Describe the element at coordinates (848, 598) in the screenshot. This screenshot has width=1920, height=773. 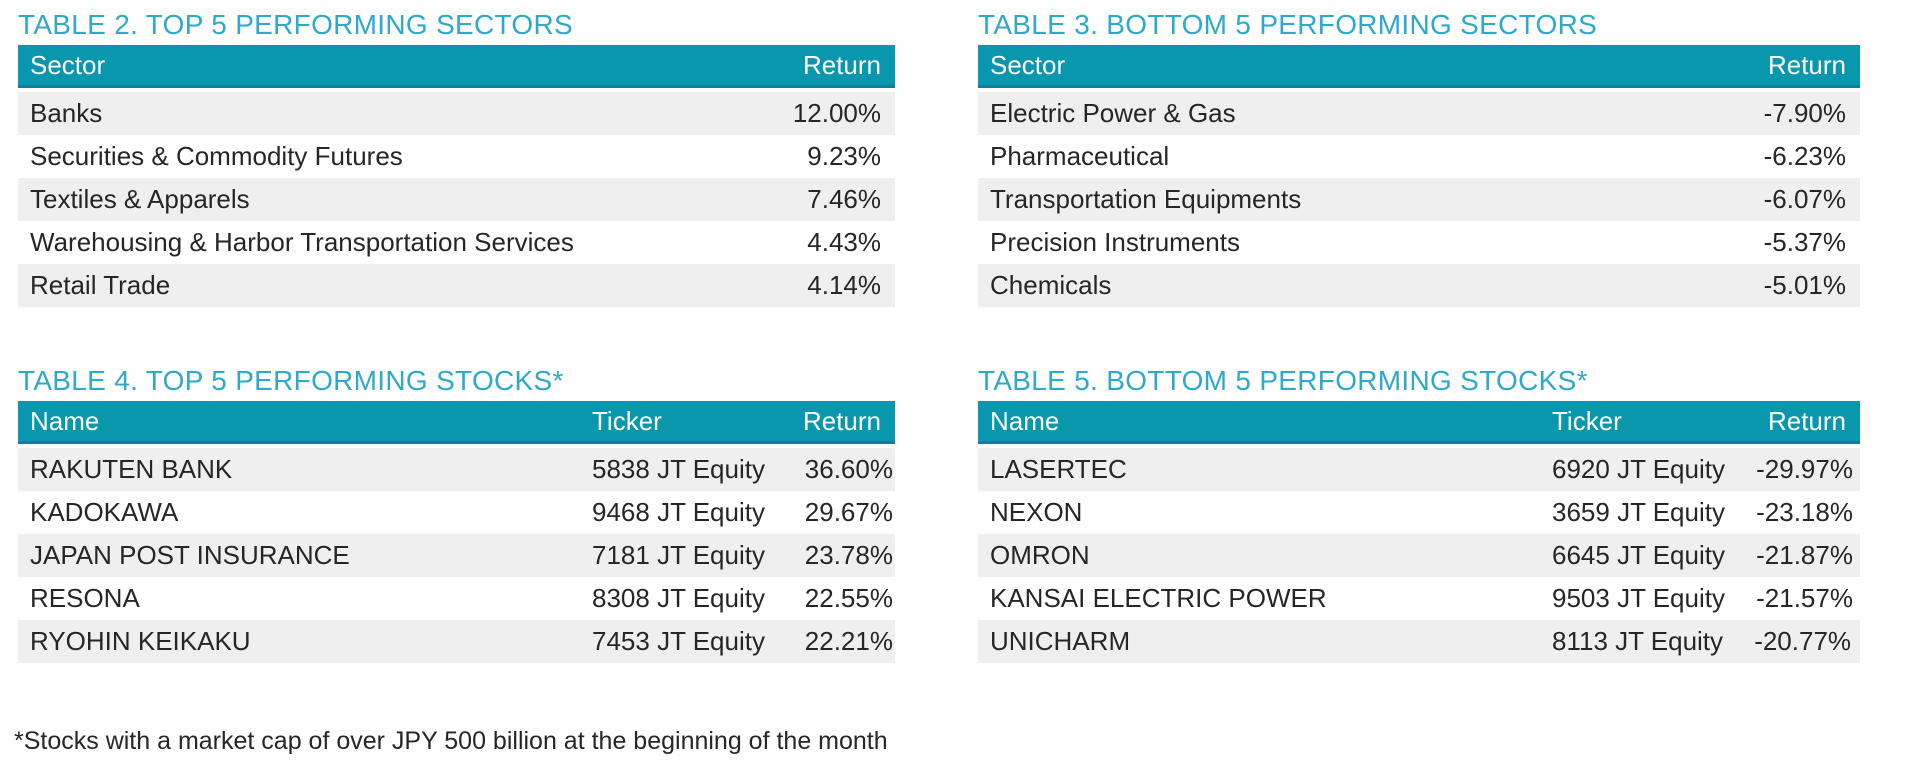
I see `return-cell: 22.55%` at that location.